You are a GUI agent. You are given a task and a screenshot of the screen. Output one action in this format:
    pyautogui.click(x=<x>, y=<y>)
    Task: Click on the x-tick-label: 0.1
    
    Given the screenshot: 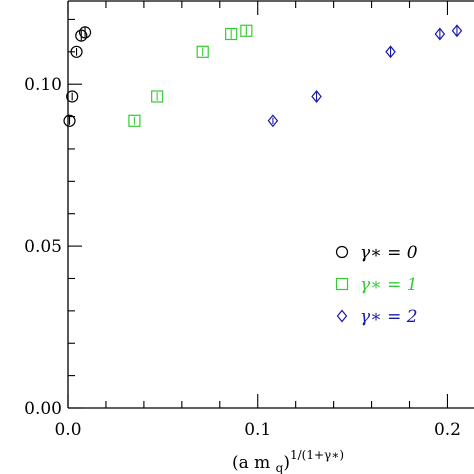 What is the action you would take?
    pyautogui.click(x=257, y=430)
    